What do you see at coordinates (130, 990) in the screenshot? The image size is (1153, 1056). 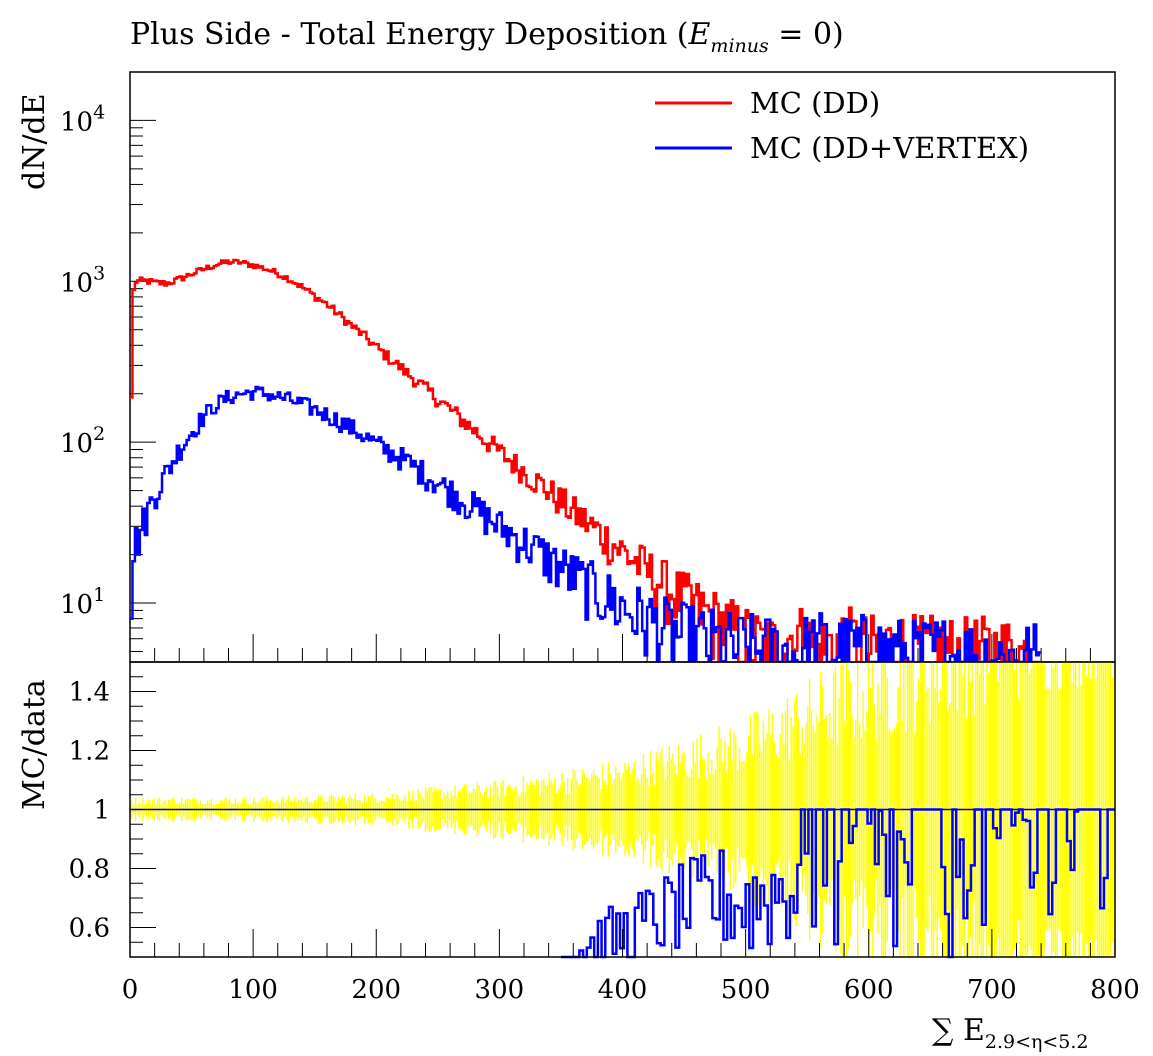 I see `x-tick-label: 0` at bounding box center [130, 990].